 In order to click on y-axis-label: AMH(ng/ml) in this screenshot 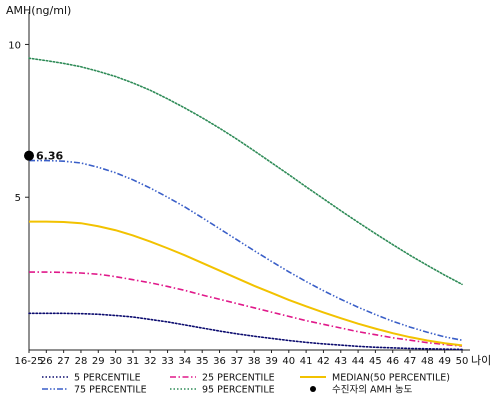, I will do `click(38, 10)`.